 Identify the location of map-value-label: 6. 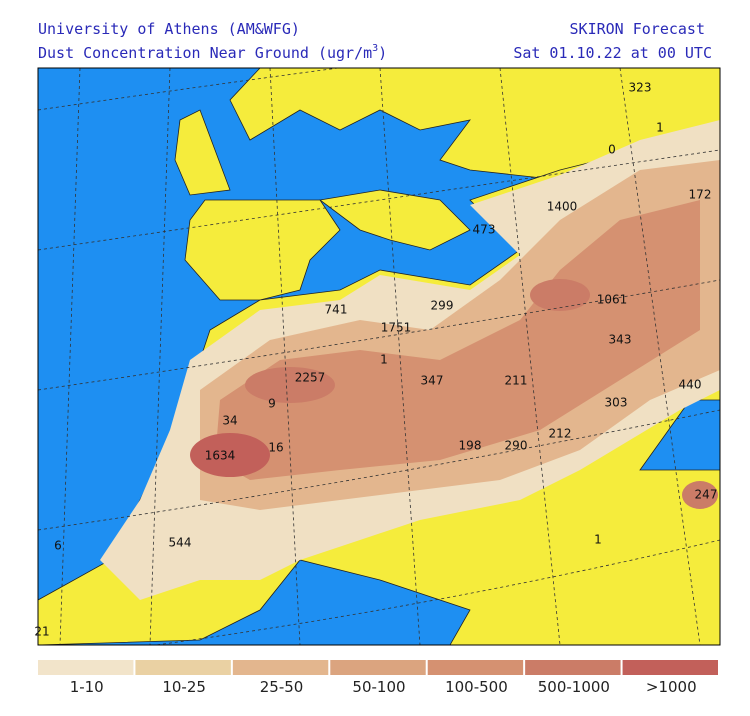
(58, 546).